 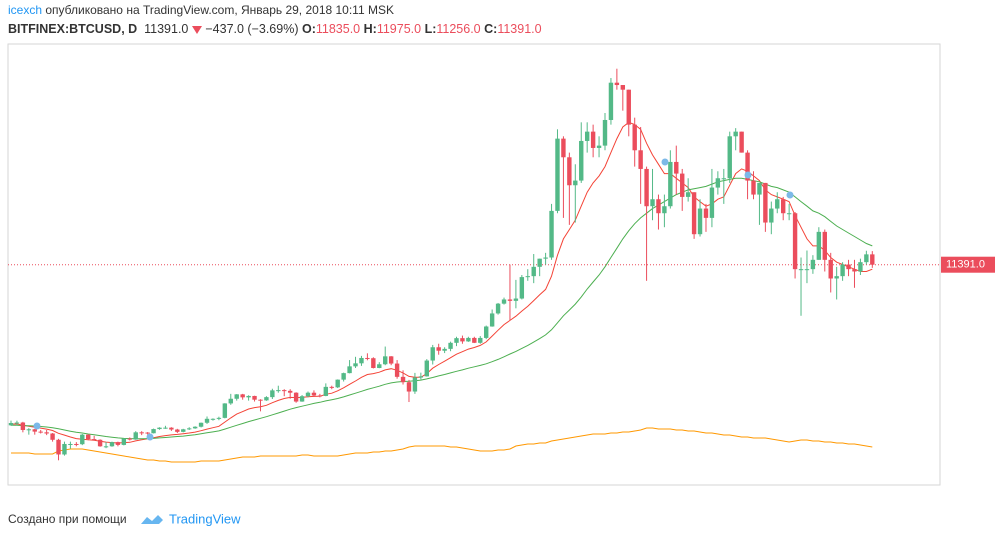 What do you see at coordinates (458, 29) in the screenshot?
I see `ohlc-value: 11256.0` at bounding box center [458, 29].